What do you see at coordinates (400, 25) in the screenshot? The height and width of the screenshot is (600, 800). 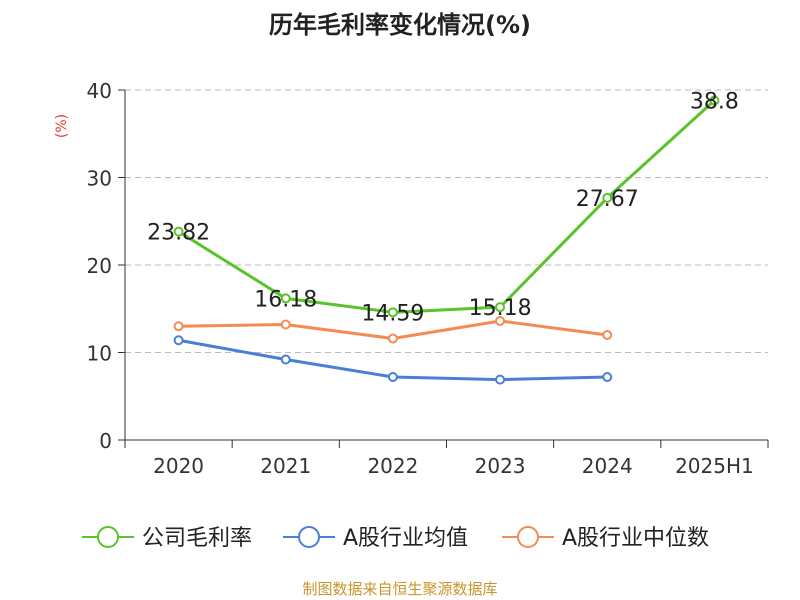 I see `chart-title: 历年毛利率变化情况(%)` at bounding box center [400, 25].